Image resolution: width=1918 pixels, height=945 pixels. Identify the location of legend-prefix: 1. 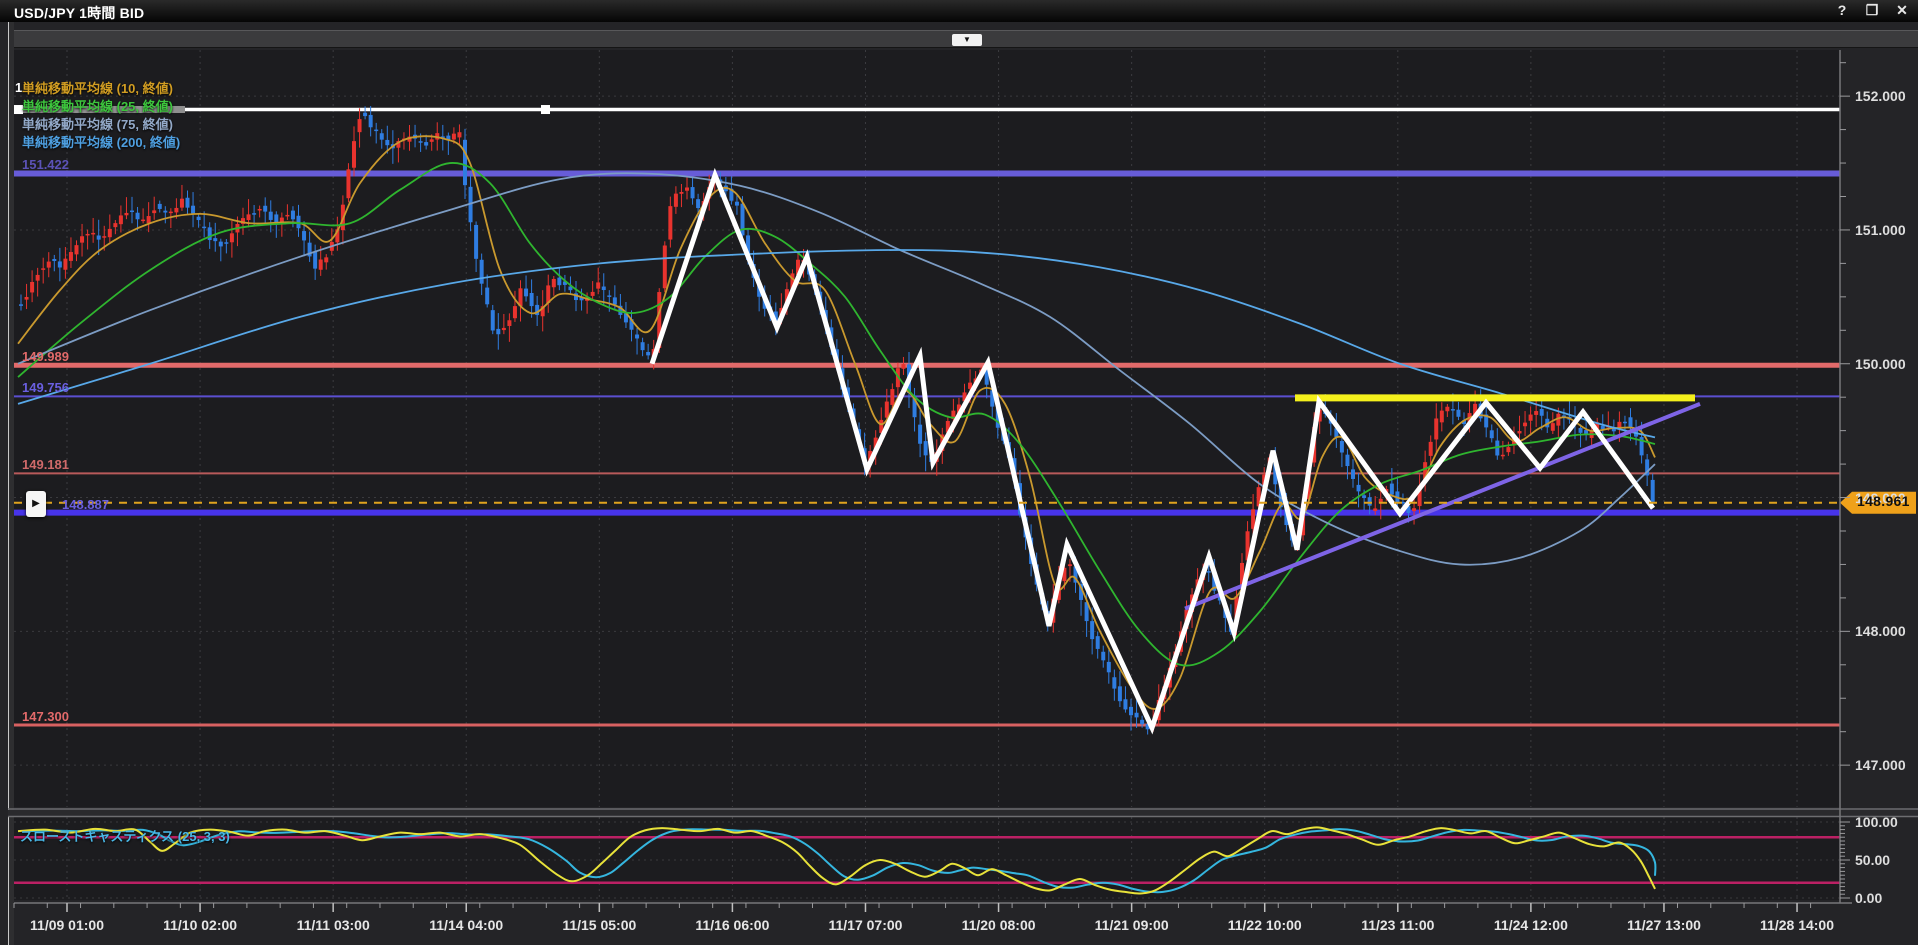
(19, 87).